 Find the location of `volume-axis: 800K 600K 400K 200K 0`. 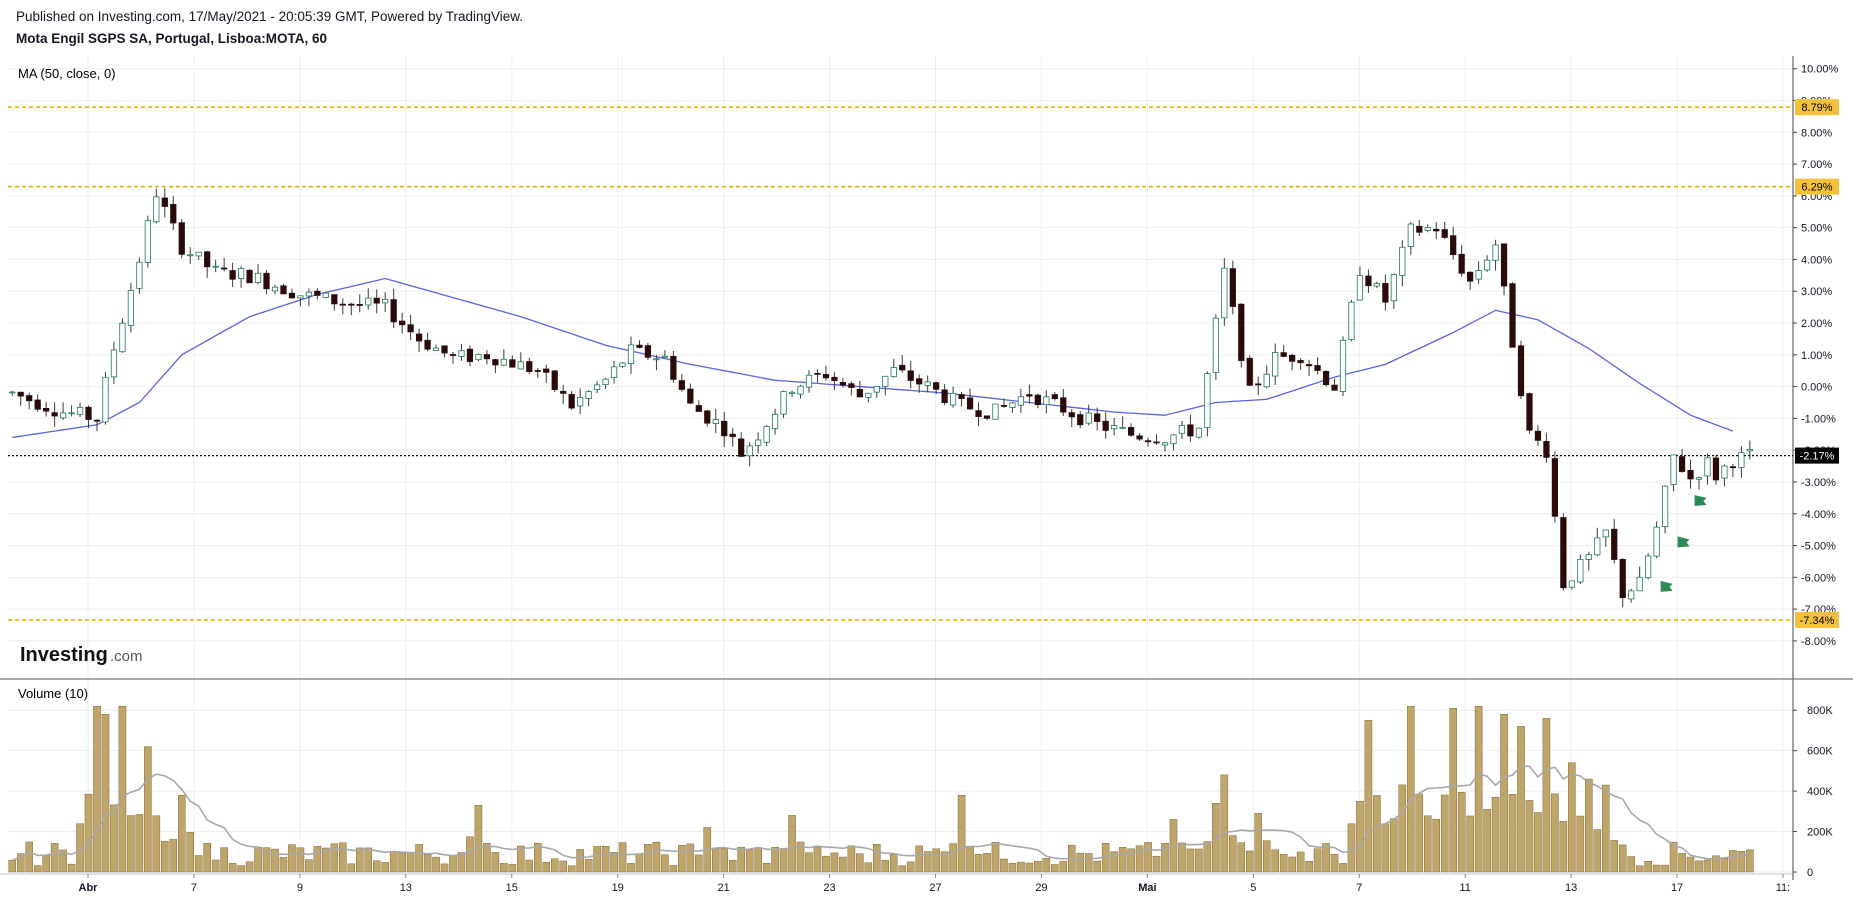

volume-axis: 800K 600K 400K 200K 0 is located at coordinates (1813, 792).